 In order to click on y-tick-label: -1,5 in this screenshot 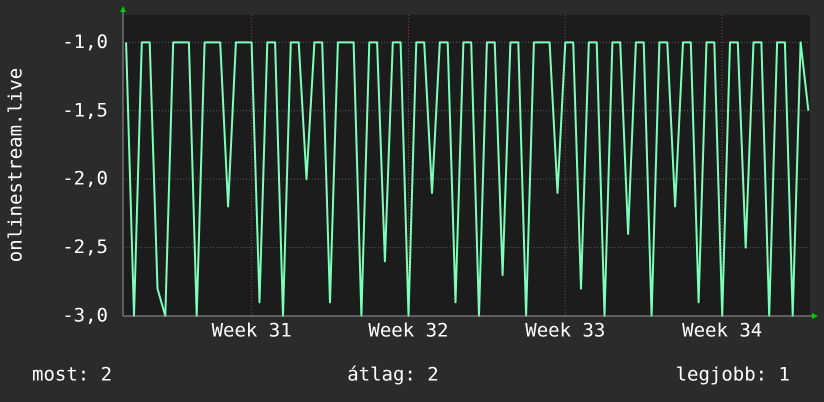, I will do `click(85, 110)`.